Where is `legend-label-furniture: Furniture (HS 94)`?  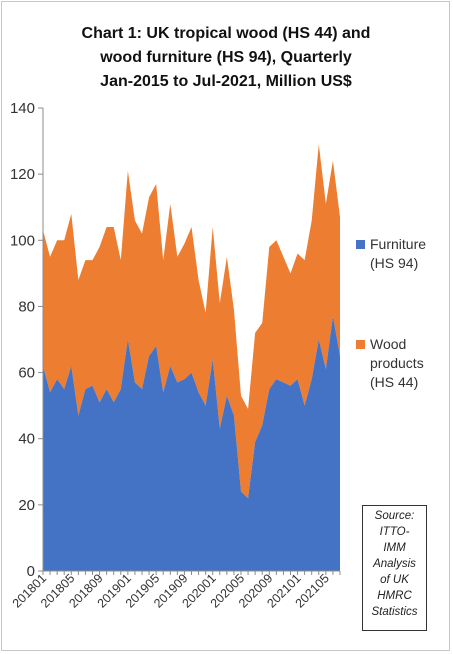 legend-label-furniture: Furniture (HS 94) is located at coordinates (398, 253).